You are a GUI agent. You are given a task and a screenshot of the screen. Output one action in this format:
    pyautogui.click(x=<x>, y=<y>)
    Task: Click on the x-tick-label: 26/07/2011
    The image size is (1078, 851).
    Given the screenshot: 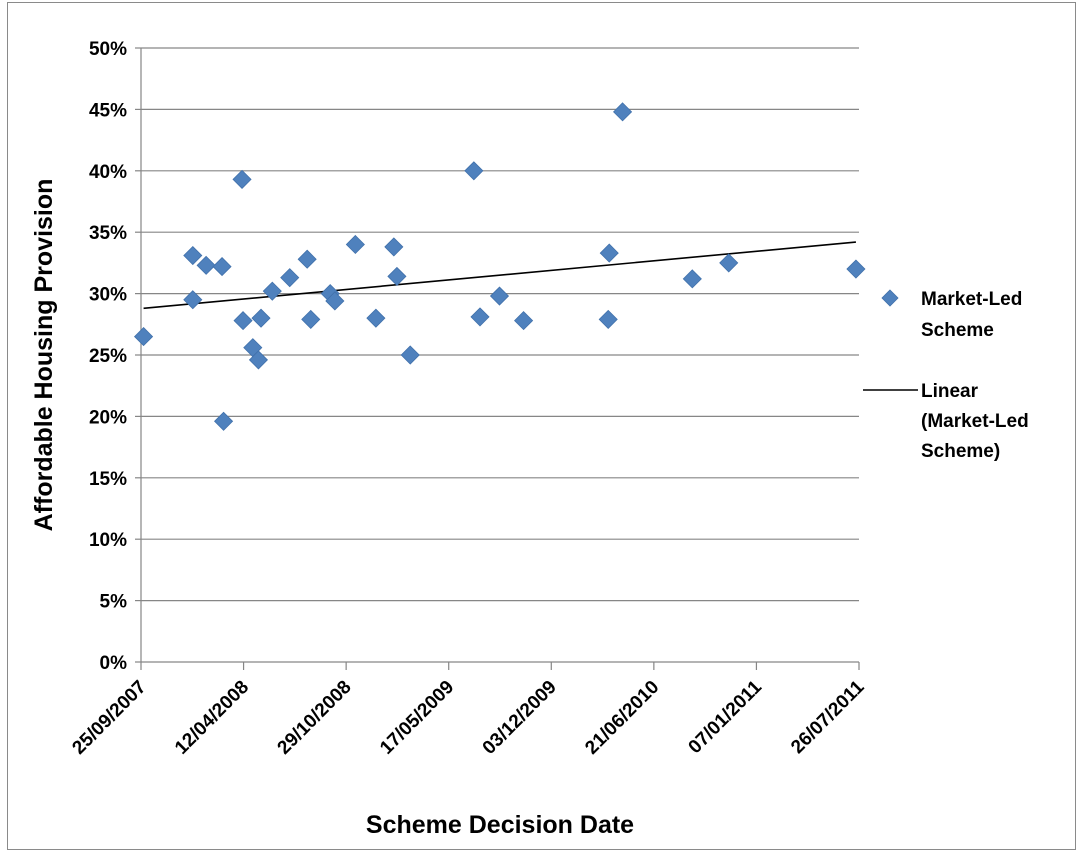 What is the action you would take?
    pyautogui.click(x=828, y=717)
    